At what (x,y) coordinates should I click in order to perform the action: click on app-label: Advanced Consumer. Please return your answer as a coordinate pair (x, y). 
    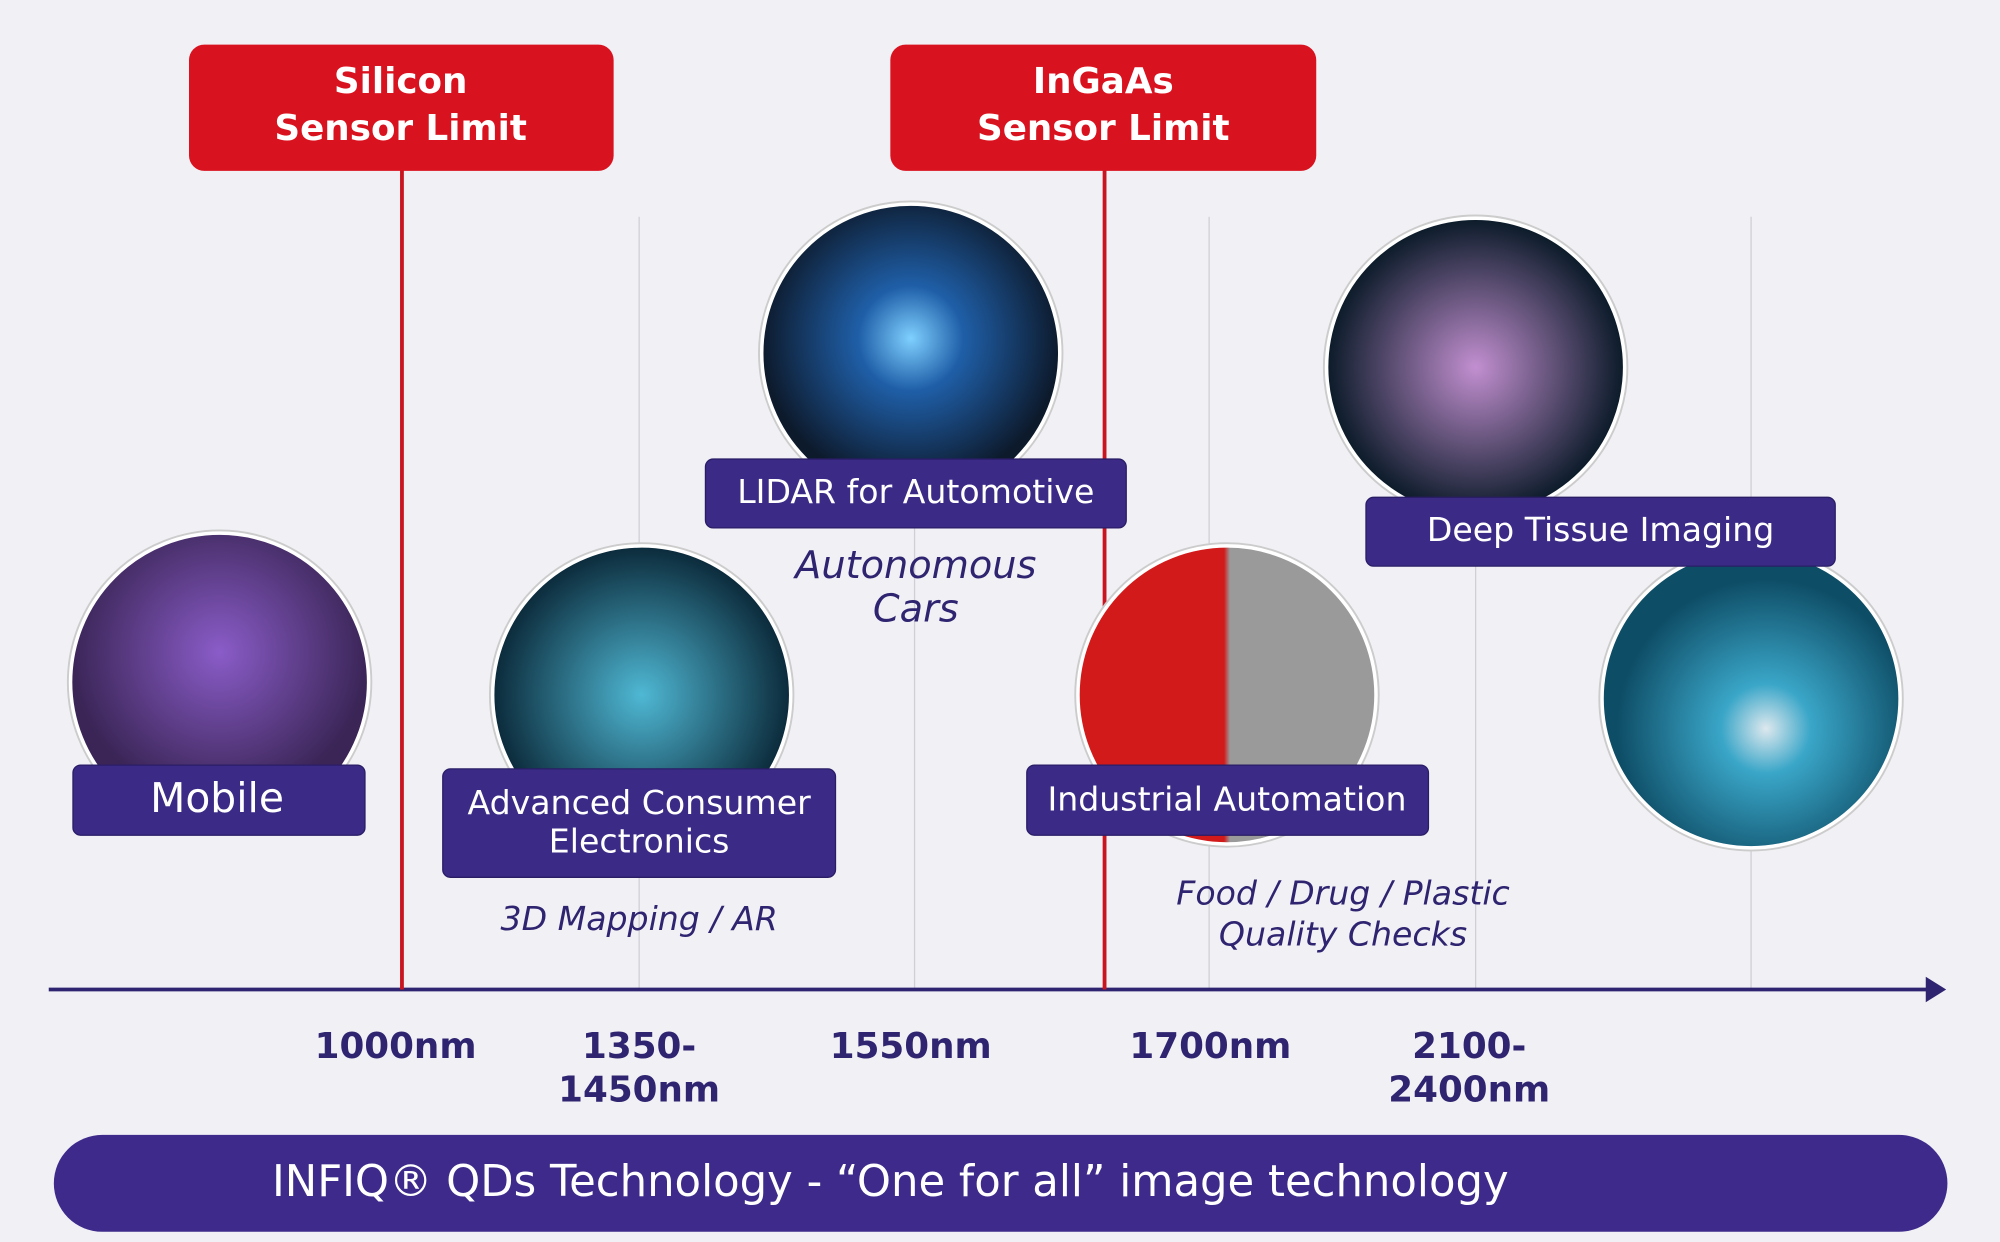
    Looking at the image, I should click on (640, 802).